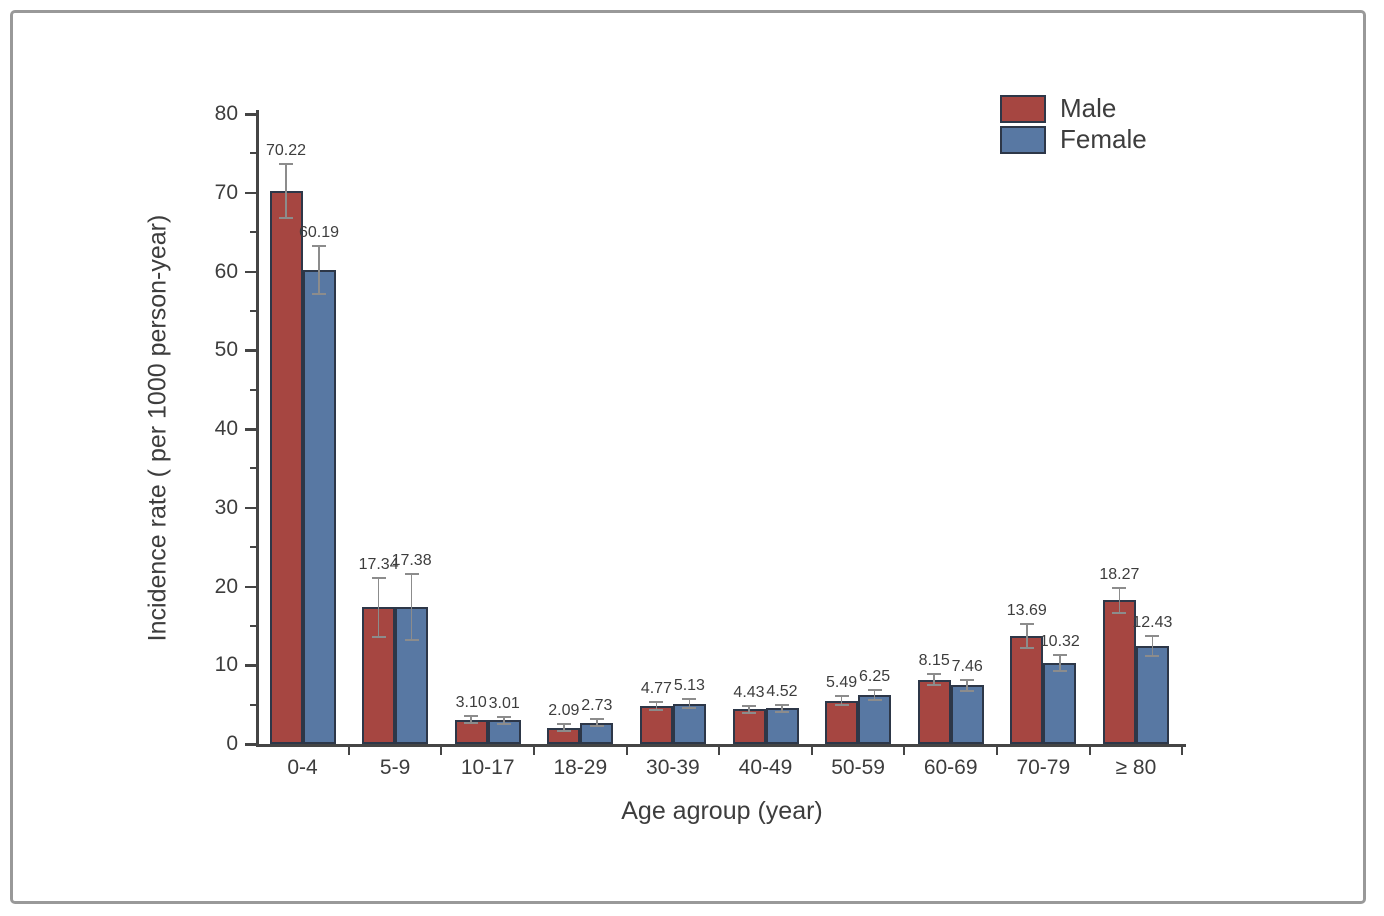 This screenshot has height=916, width=1384. What do you see at coordinates (858, 767) in the screenshot?
I see `x-tick-label: 50-59` at bounding box center [858, 767].